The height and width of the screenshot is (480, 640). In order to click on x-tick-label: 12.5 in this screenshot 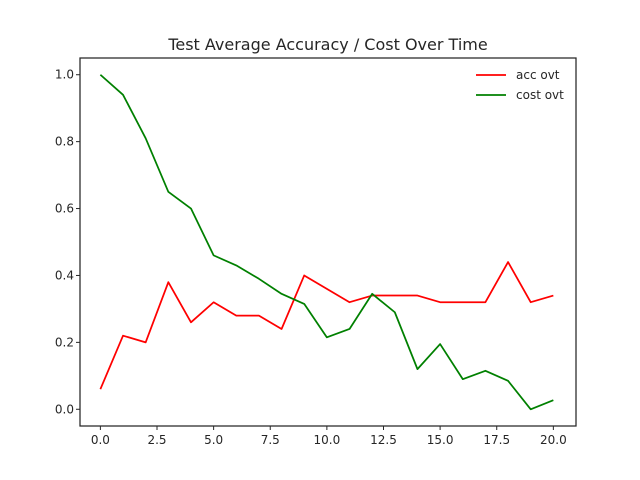, I will do `click(383, 440)`.